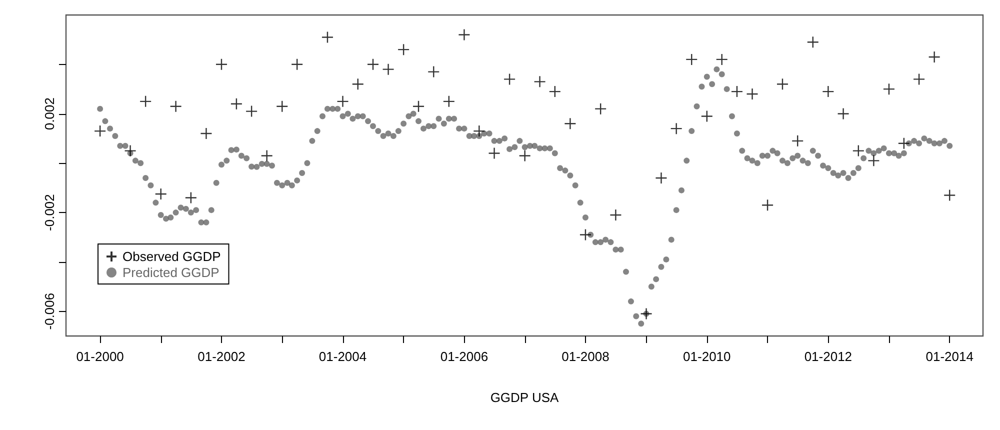 This screenshot has height=430, width=1000. What do you see at coordinates (171, 272) in the screenshot?
I see `legend-label: Predicted GGDP` at bounding box center [171, 272].